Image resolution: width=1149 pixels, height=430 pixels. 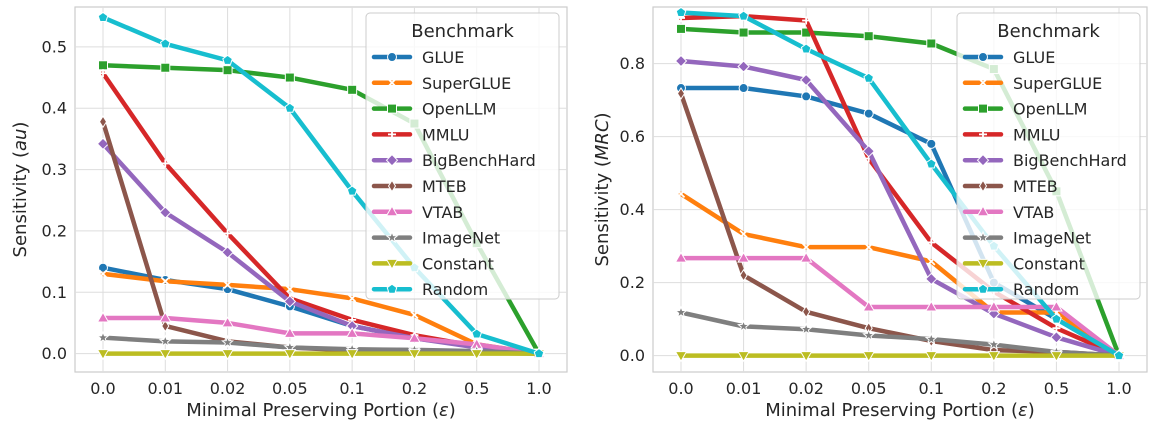 What do you see at coordinates (602, 139) in the screenshot?
I see `y-axis-label-symbol: MRC` at bounding box center [602, 139].